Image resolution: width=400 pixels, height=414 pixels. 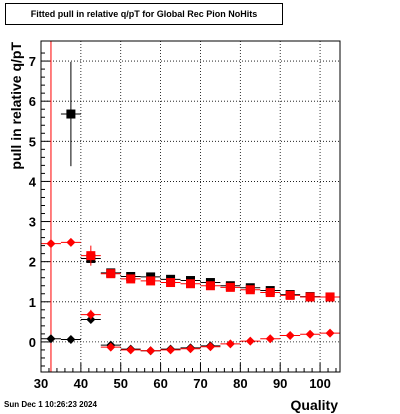 What do you see at coordinates (32, 61) in the screenshot?
I see `y-tick-label: 7` at bounding box center [32, 61].